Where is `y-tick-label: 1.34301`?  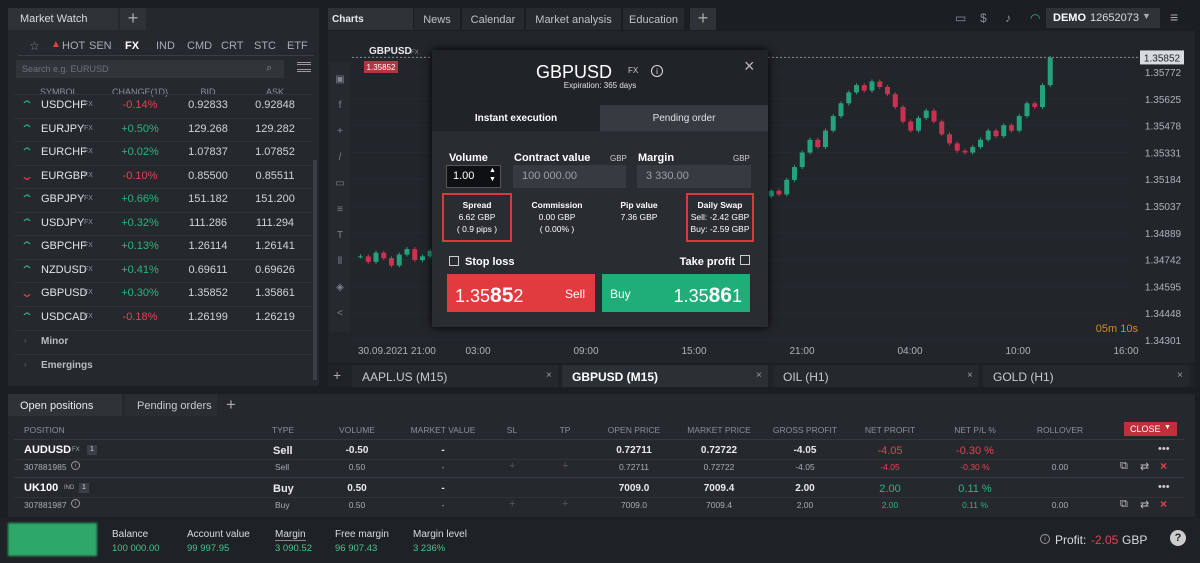
y-tick-label: 1.34301 is located at coordinates (1163, 341).